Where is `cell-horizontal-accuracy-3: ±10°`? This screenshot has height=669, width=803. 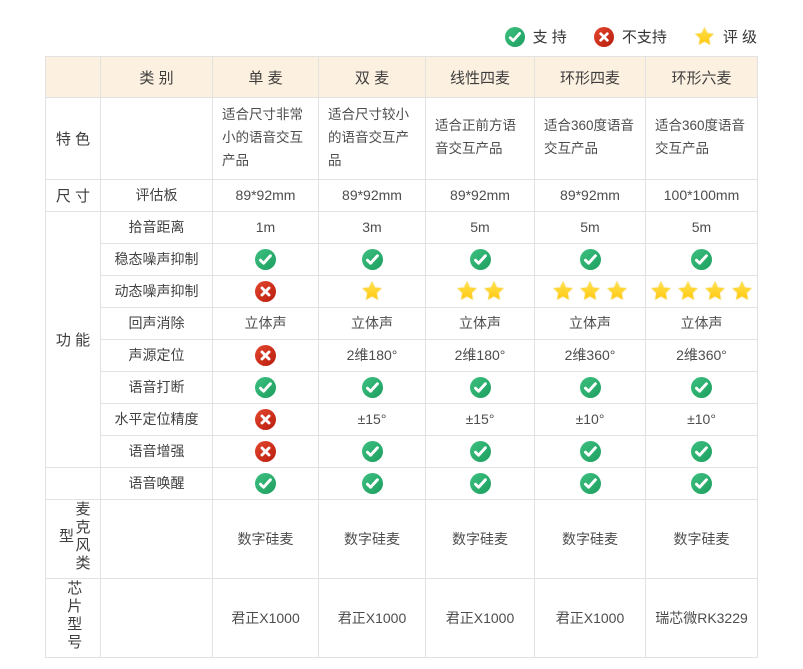
cell-horizontal-accuracy-3: ±10° is located at coordinates (590, 419).